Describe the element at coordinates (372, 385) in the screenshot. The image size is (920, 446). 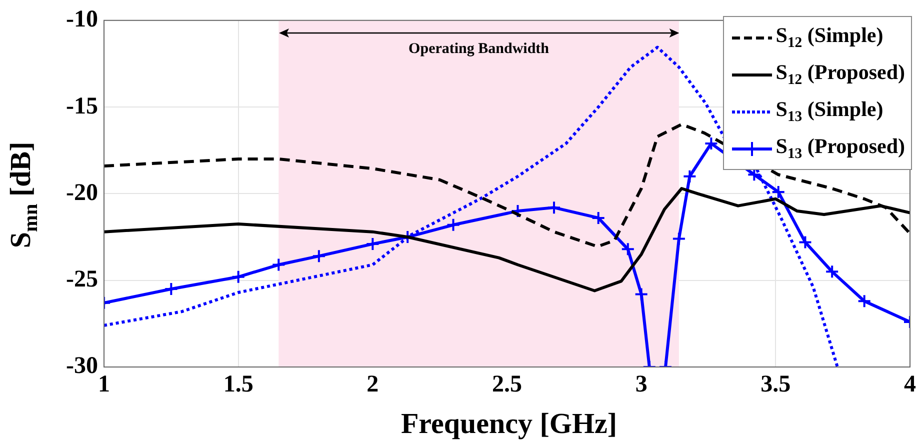
I see `x-tick-label: 2` at that location.